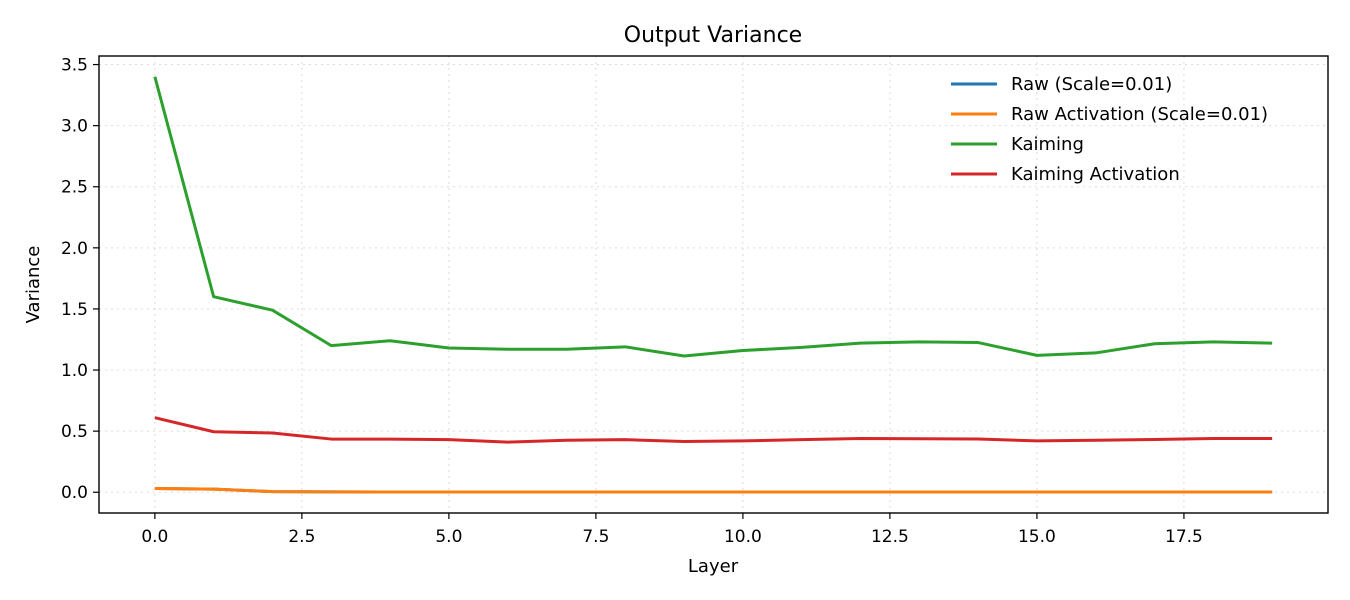 Image resolution: width=1350 pixels, height=600 pixels. I want to click on x-axis-ticks: 0.0 2.5 5.0 7.5 10.0 12.5 15.0 17.5, so click(672, 530).